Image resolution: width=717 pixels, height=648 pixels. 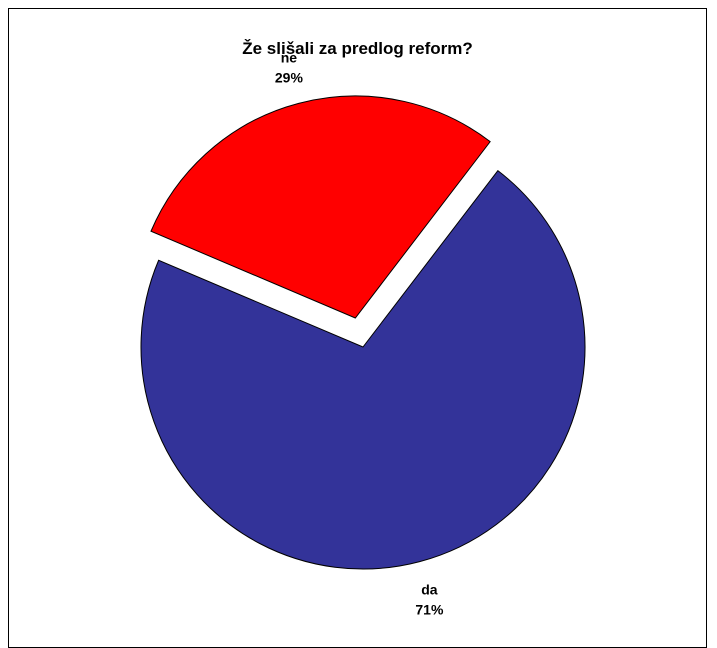 What do you see at coordinates (429, 589) in the screenshot?
I see `slice-label-da: da` at bounding box center [429, 589].